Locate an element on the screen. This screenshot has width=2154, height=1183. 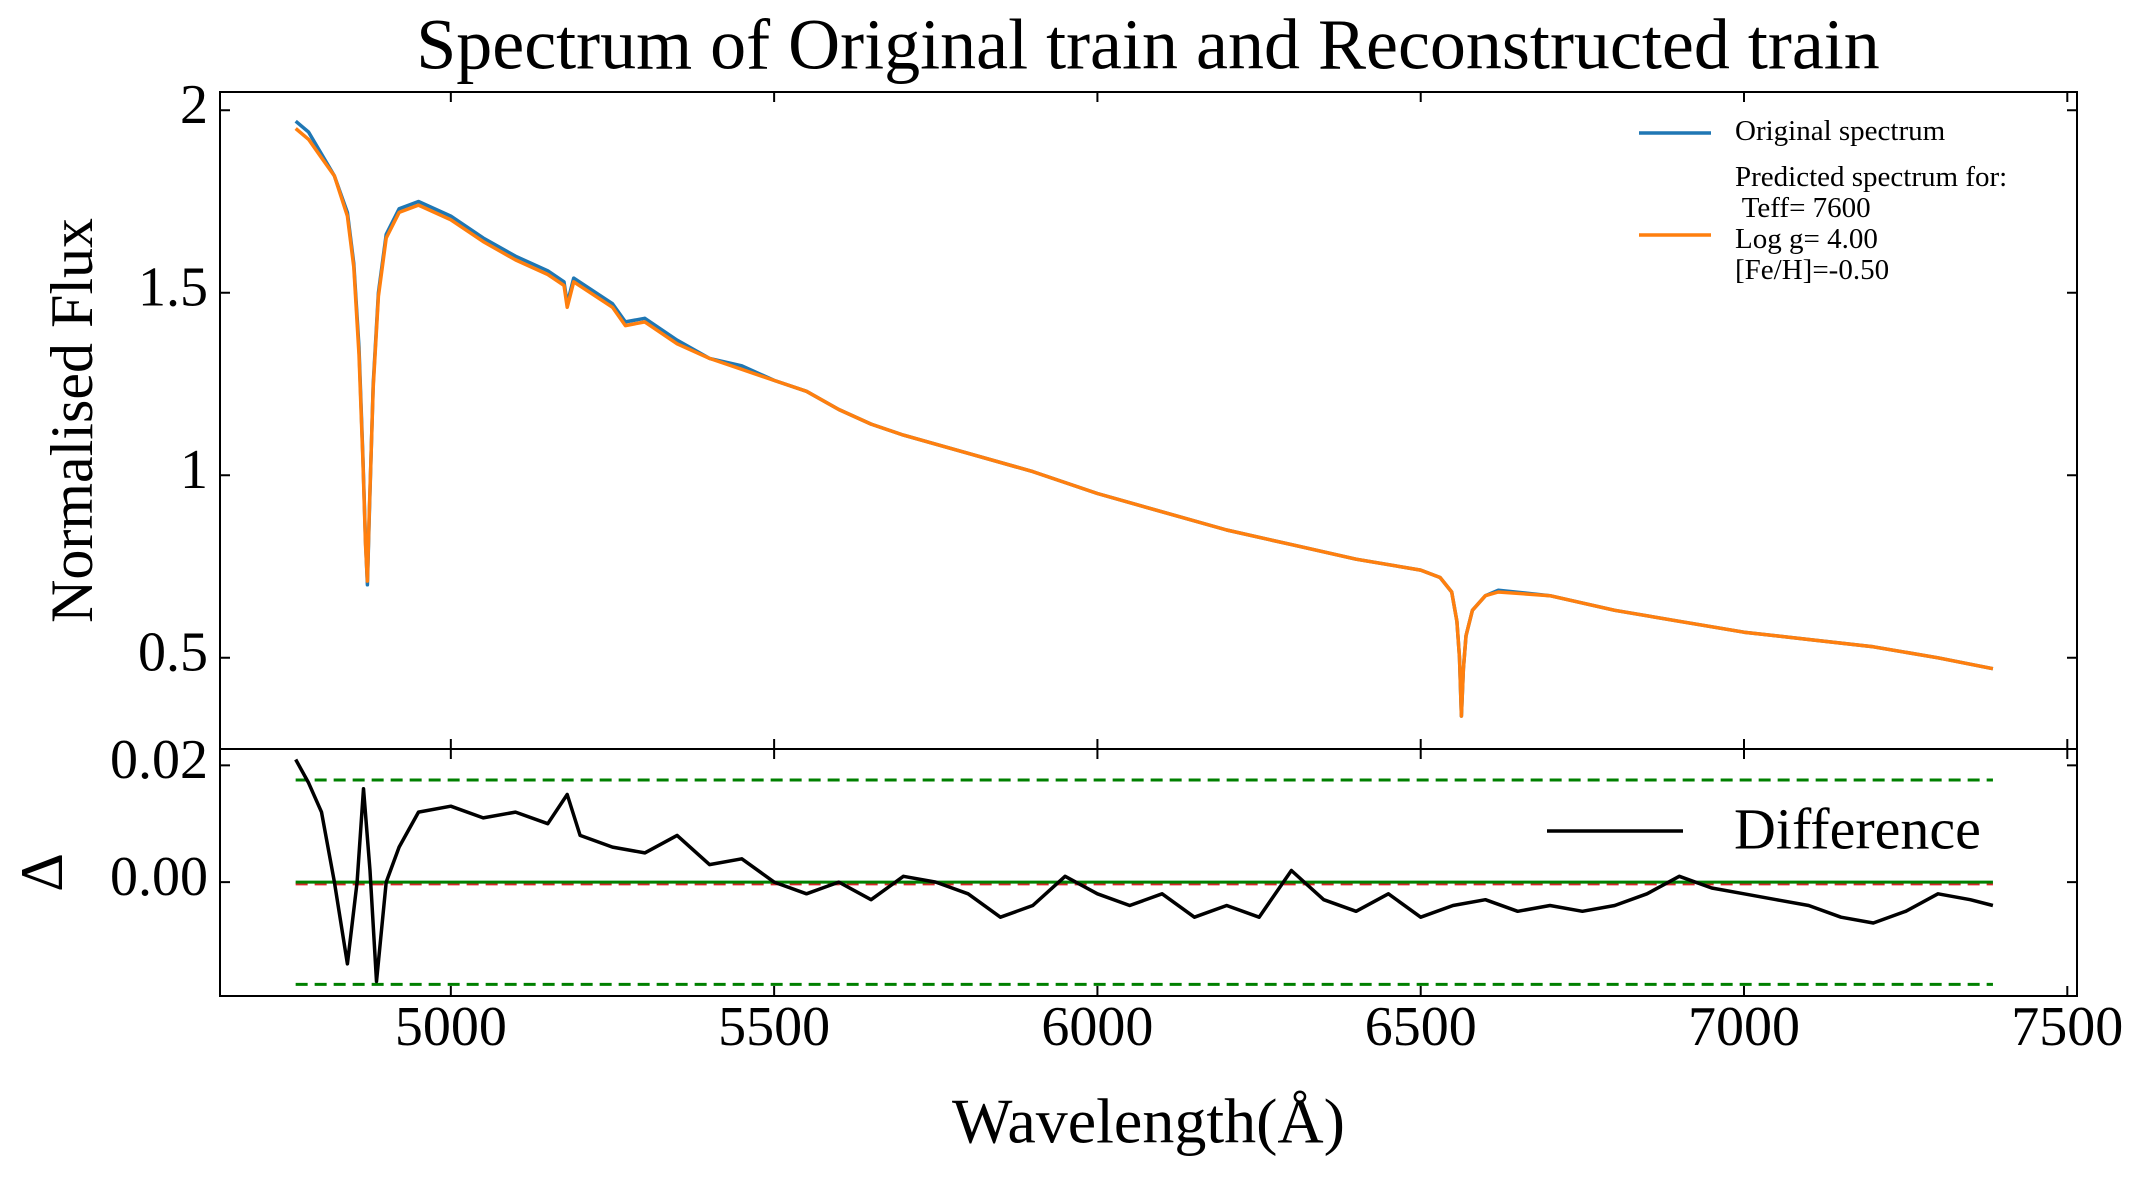
legend-label: Difference is located at coordinates (1857, 828).